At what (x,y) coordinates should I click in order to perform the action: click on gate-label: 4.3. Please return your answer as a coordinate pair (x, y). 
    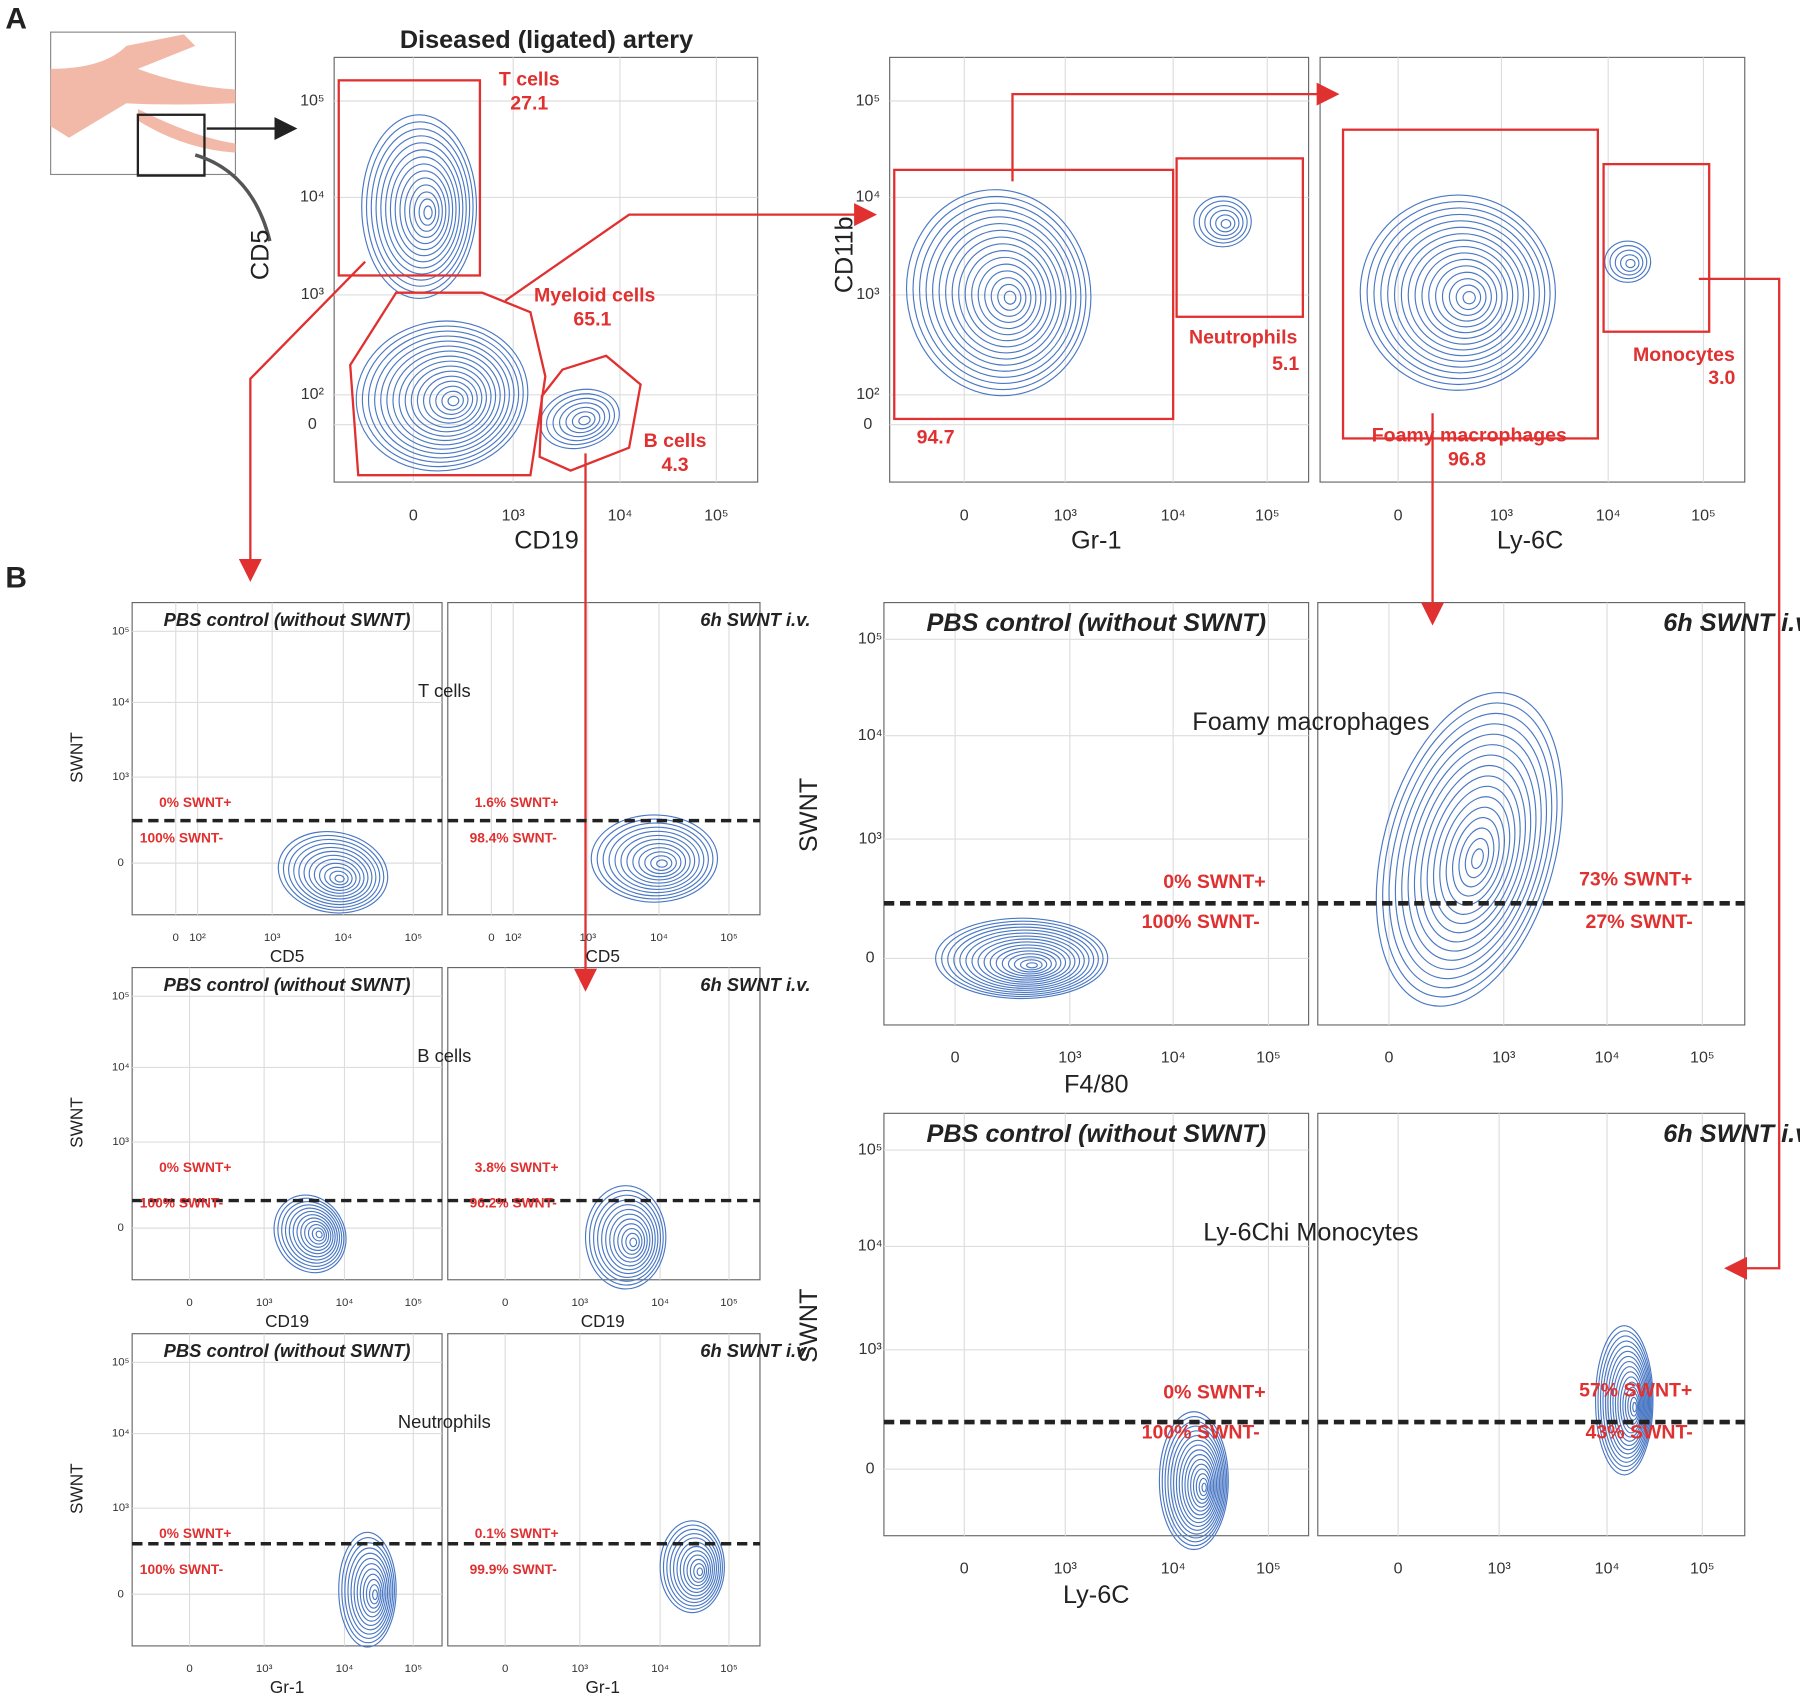
    Looking at the image, I should click on (674, 465).